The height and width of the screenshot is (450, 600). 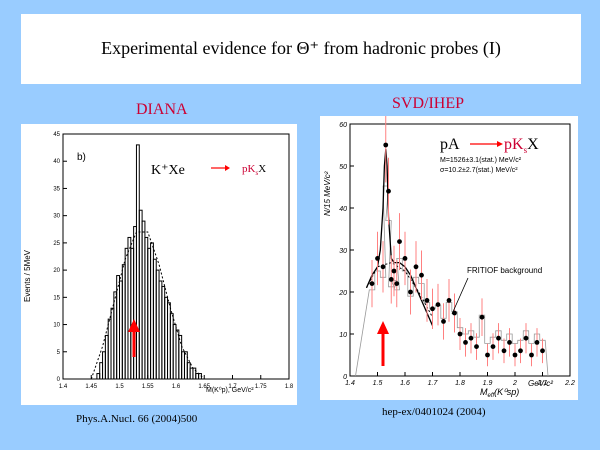 I want to click on svd-xtick-label: 1.6, so click(x=405, y=383).